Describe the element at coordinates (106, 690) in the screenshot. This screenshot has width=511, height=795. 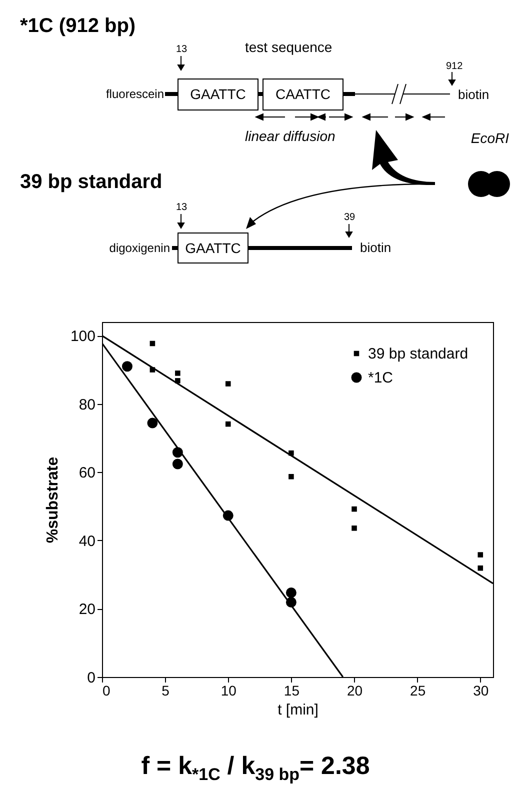
I see `x-tick-label: 0` at that location.